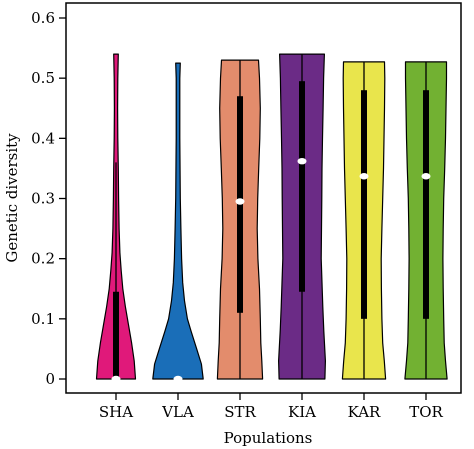 The width and height of the screenshot is (474, 449). I want to click on y-tick-label-0: 0, so click(50, 379).